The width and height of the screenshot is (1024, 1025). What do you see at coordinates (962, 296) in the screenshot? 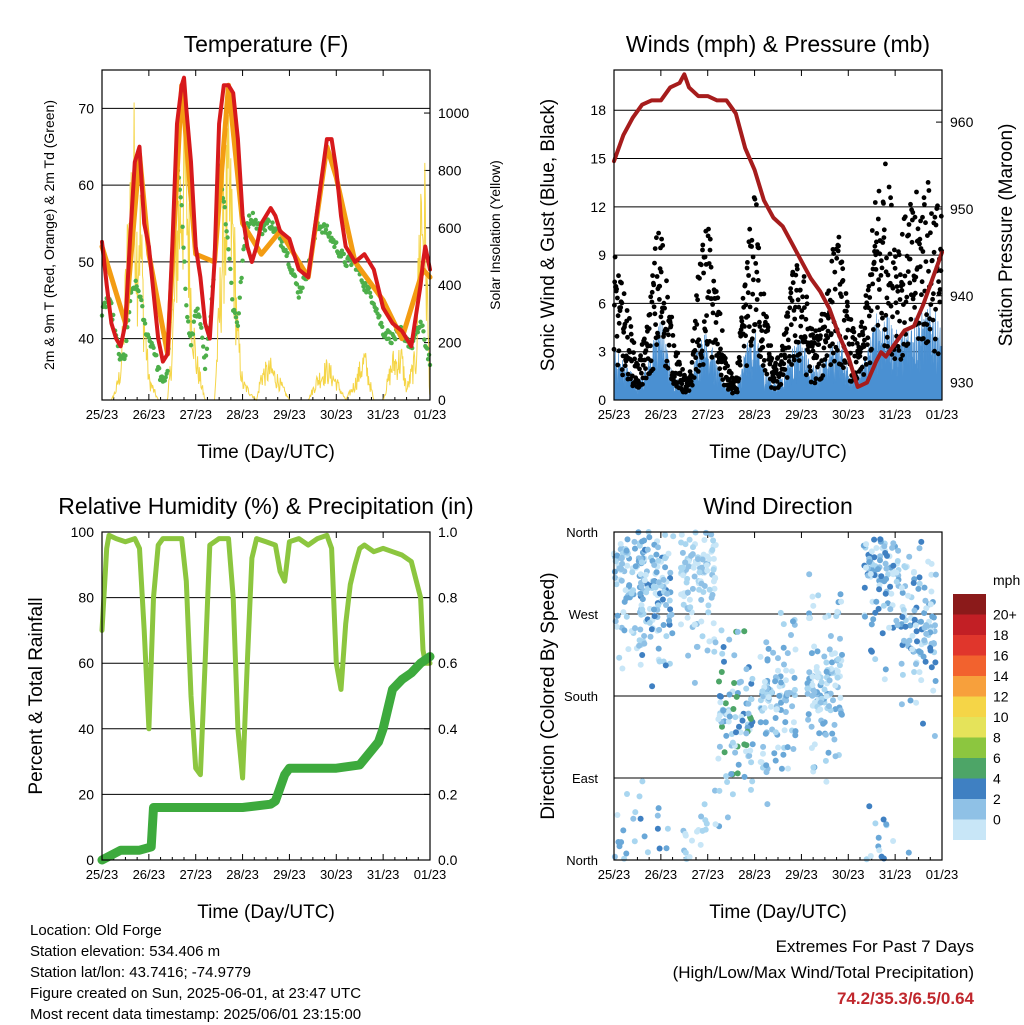
I see `y-tick-label-right: 940` at bounding box center [962, 296].